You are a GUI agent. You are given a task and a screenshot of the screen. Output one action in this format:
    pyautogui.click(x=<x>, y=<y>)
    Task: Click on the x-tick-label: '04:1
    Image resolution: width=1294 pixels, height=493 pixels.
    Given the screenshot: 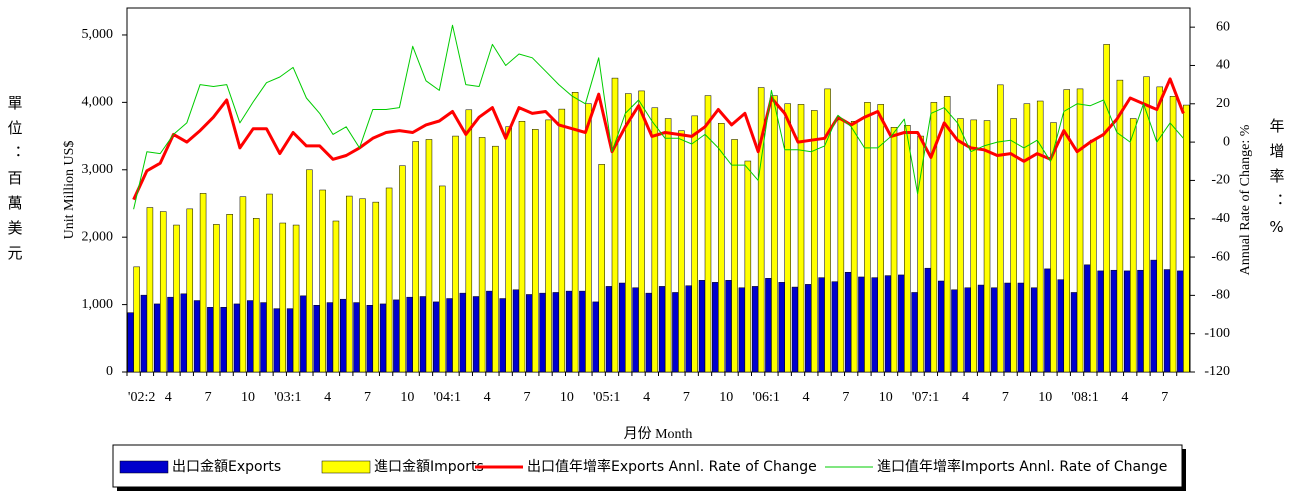 What is the action you would take?
    pyautogui.click(x=447, y=397)
    